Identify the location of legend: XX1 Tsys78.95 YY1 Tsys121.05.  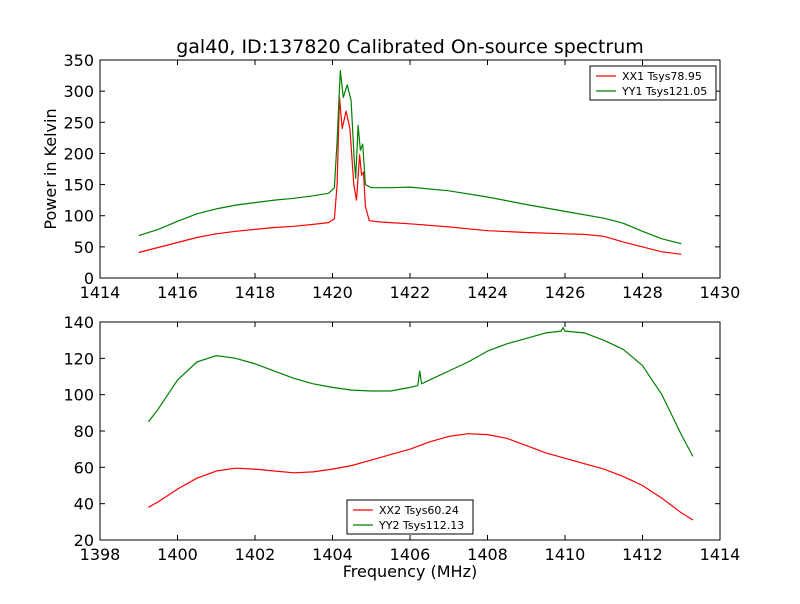
(653, 83).